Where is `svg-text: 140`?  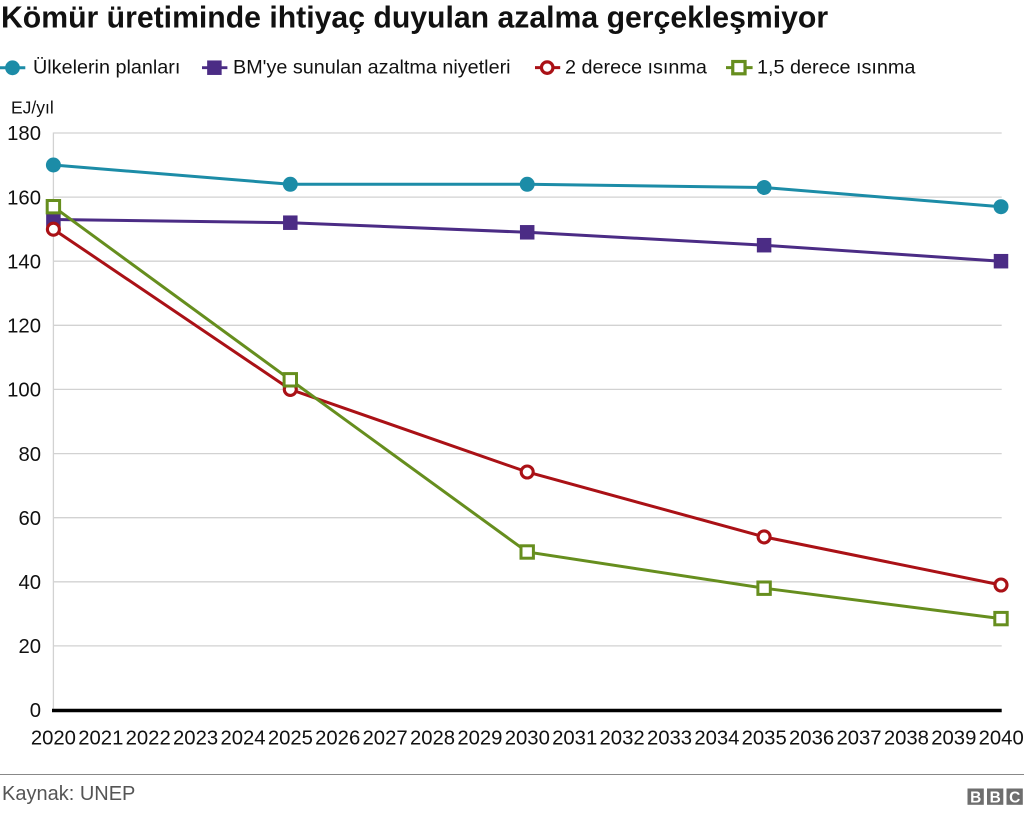 svg-text: 140 is located at coordinates (24, 262).